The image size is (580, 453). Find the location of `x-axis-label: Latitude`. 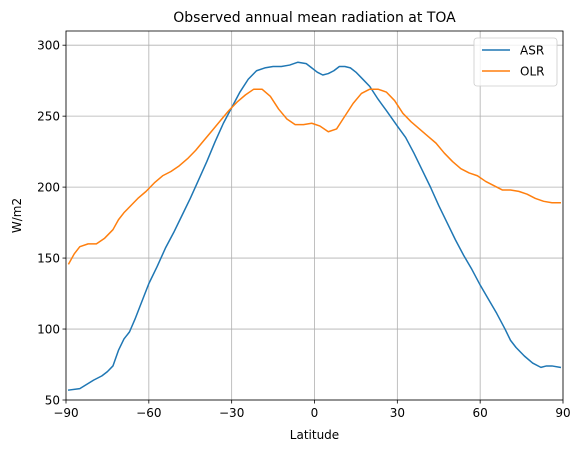

x-axis-label: Latitude is located at coordinates (314, 435).